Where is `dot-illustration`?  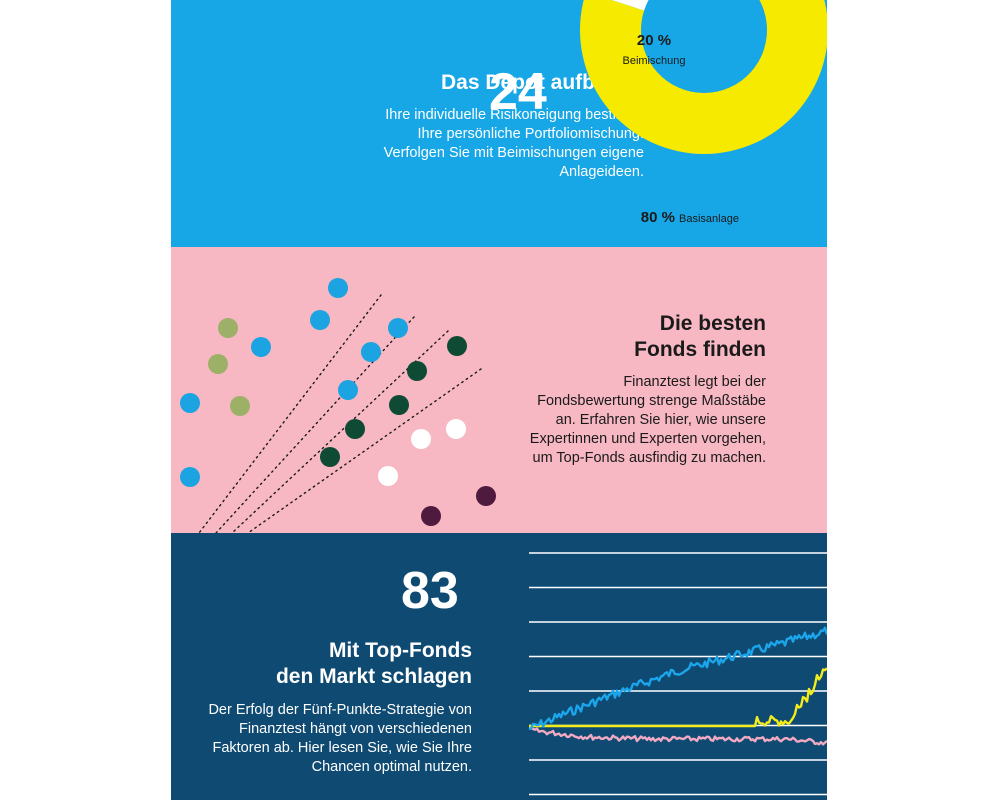
dot-illustration is located at coordinates (338, 405).